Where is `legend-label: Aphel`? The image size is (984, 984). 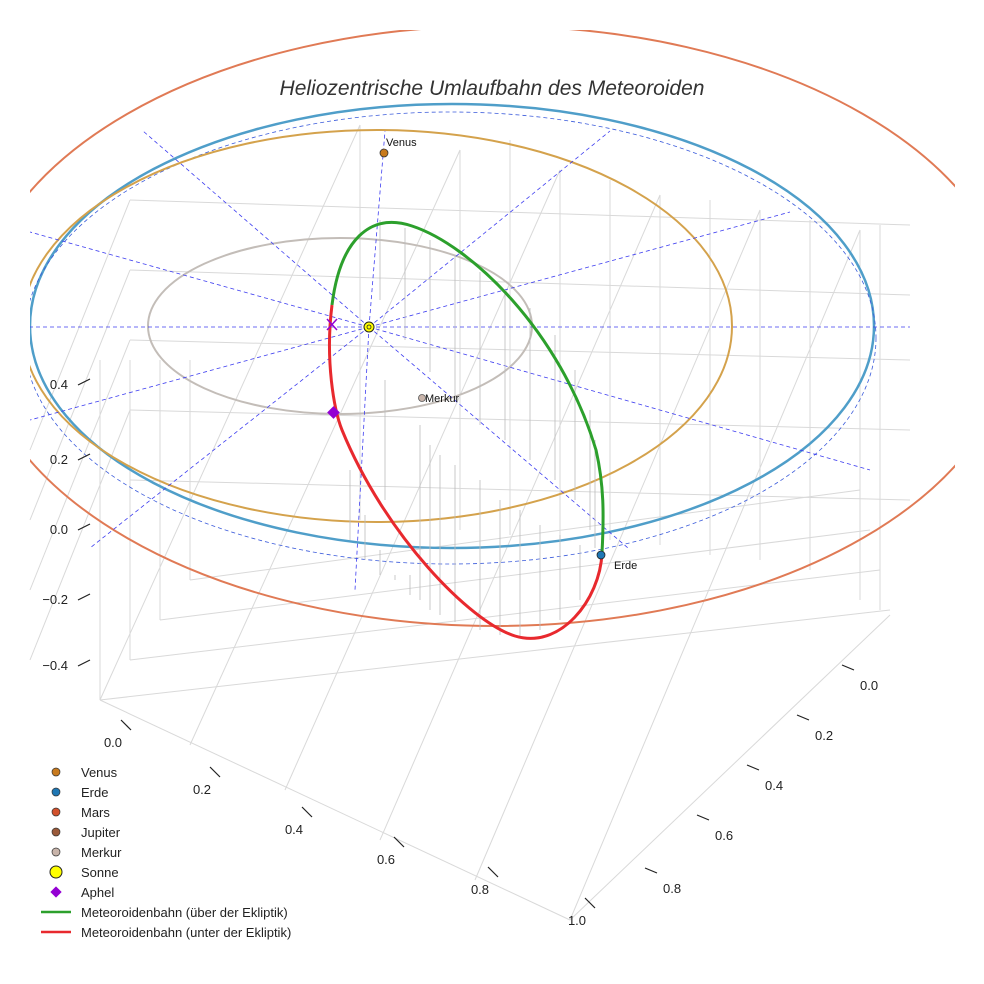
legend-label: Aphel is located at coordinates (97, 892).